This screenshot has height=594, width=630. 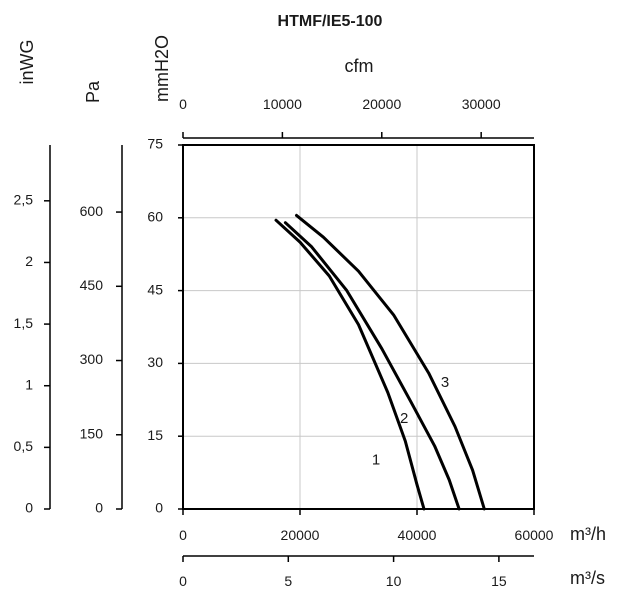 I want to click on pa-tick-label: 300, so click(x=92, y=359).